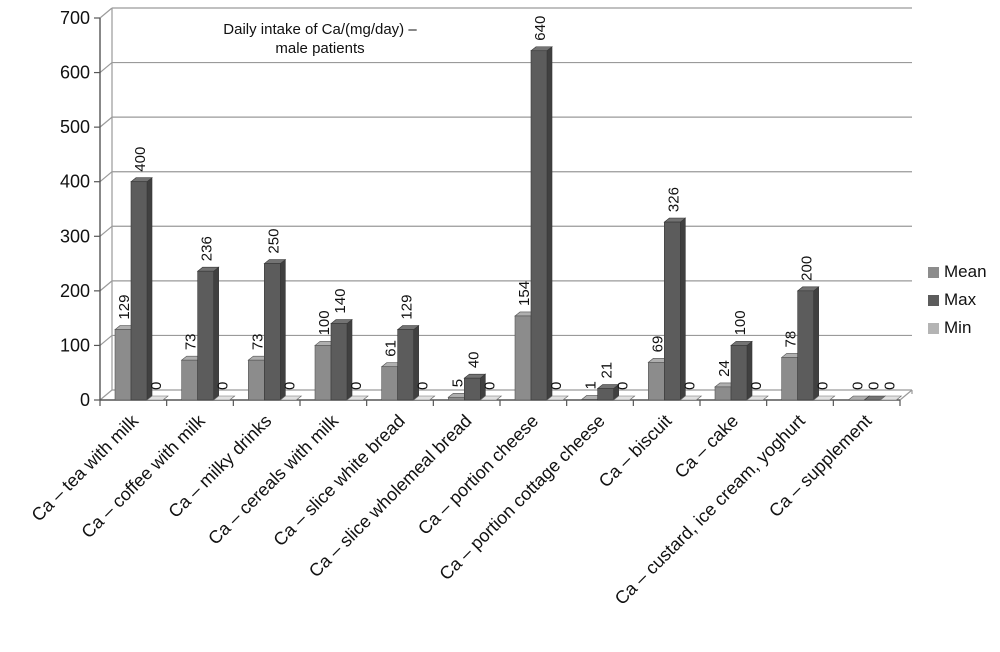 This screenshot has height=652, width=1000. I want to click on data-label-mean: 24, so click(724, 368).